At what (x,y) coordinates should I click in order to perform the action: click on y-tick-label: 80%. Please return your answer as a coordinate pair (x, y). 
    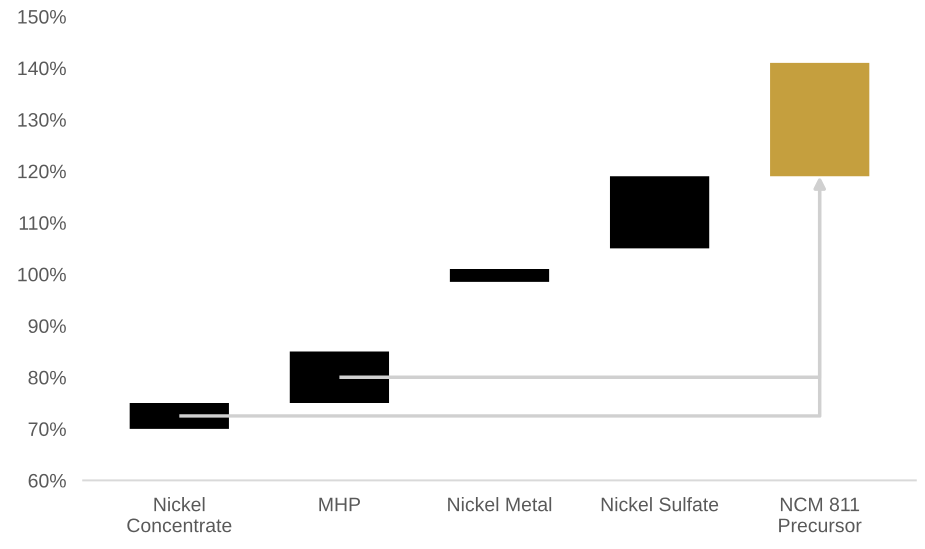
    Looking at the image, I should click on (47, 377).